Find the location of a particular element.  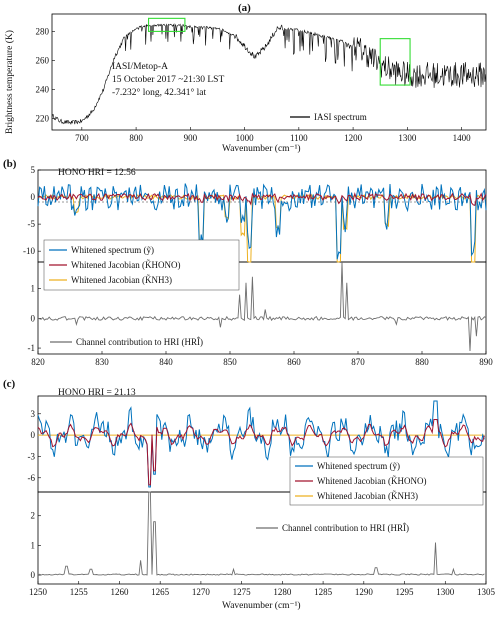

panel-a-ylabel: Brightness temperature (K) is located at coordinates (9, 82).